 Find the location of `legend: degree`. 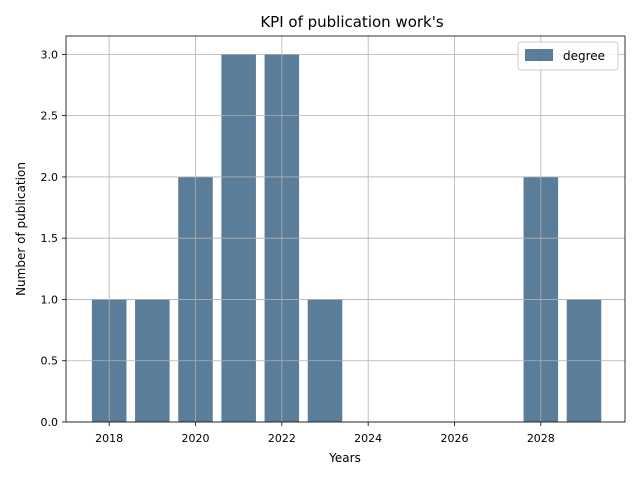

legend: degree is located at coordinates (568, 56).